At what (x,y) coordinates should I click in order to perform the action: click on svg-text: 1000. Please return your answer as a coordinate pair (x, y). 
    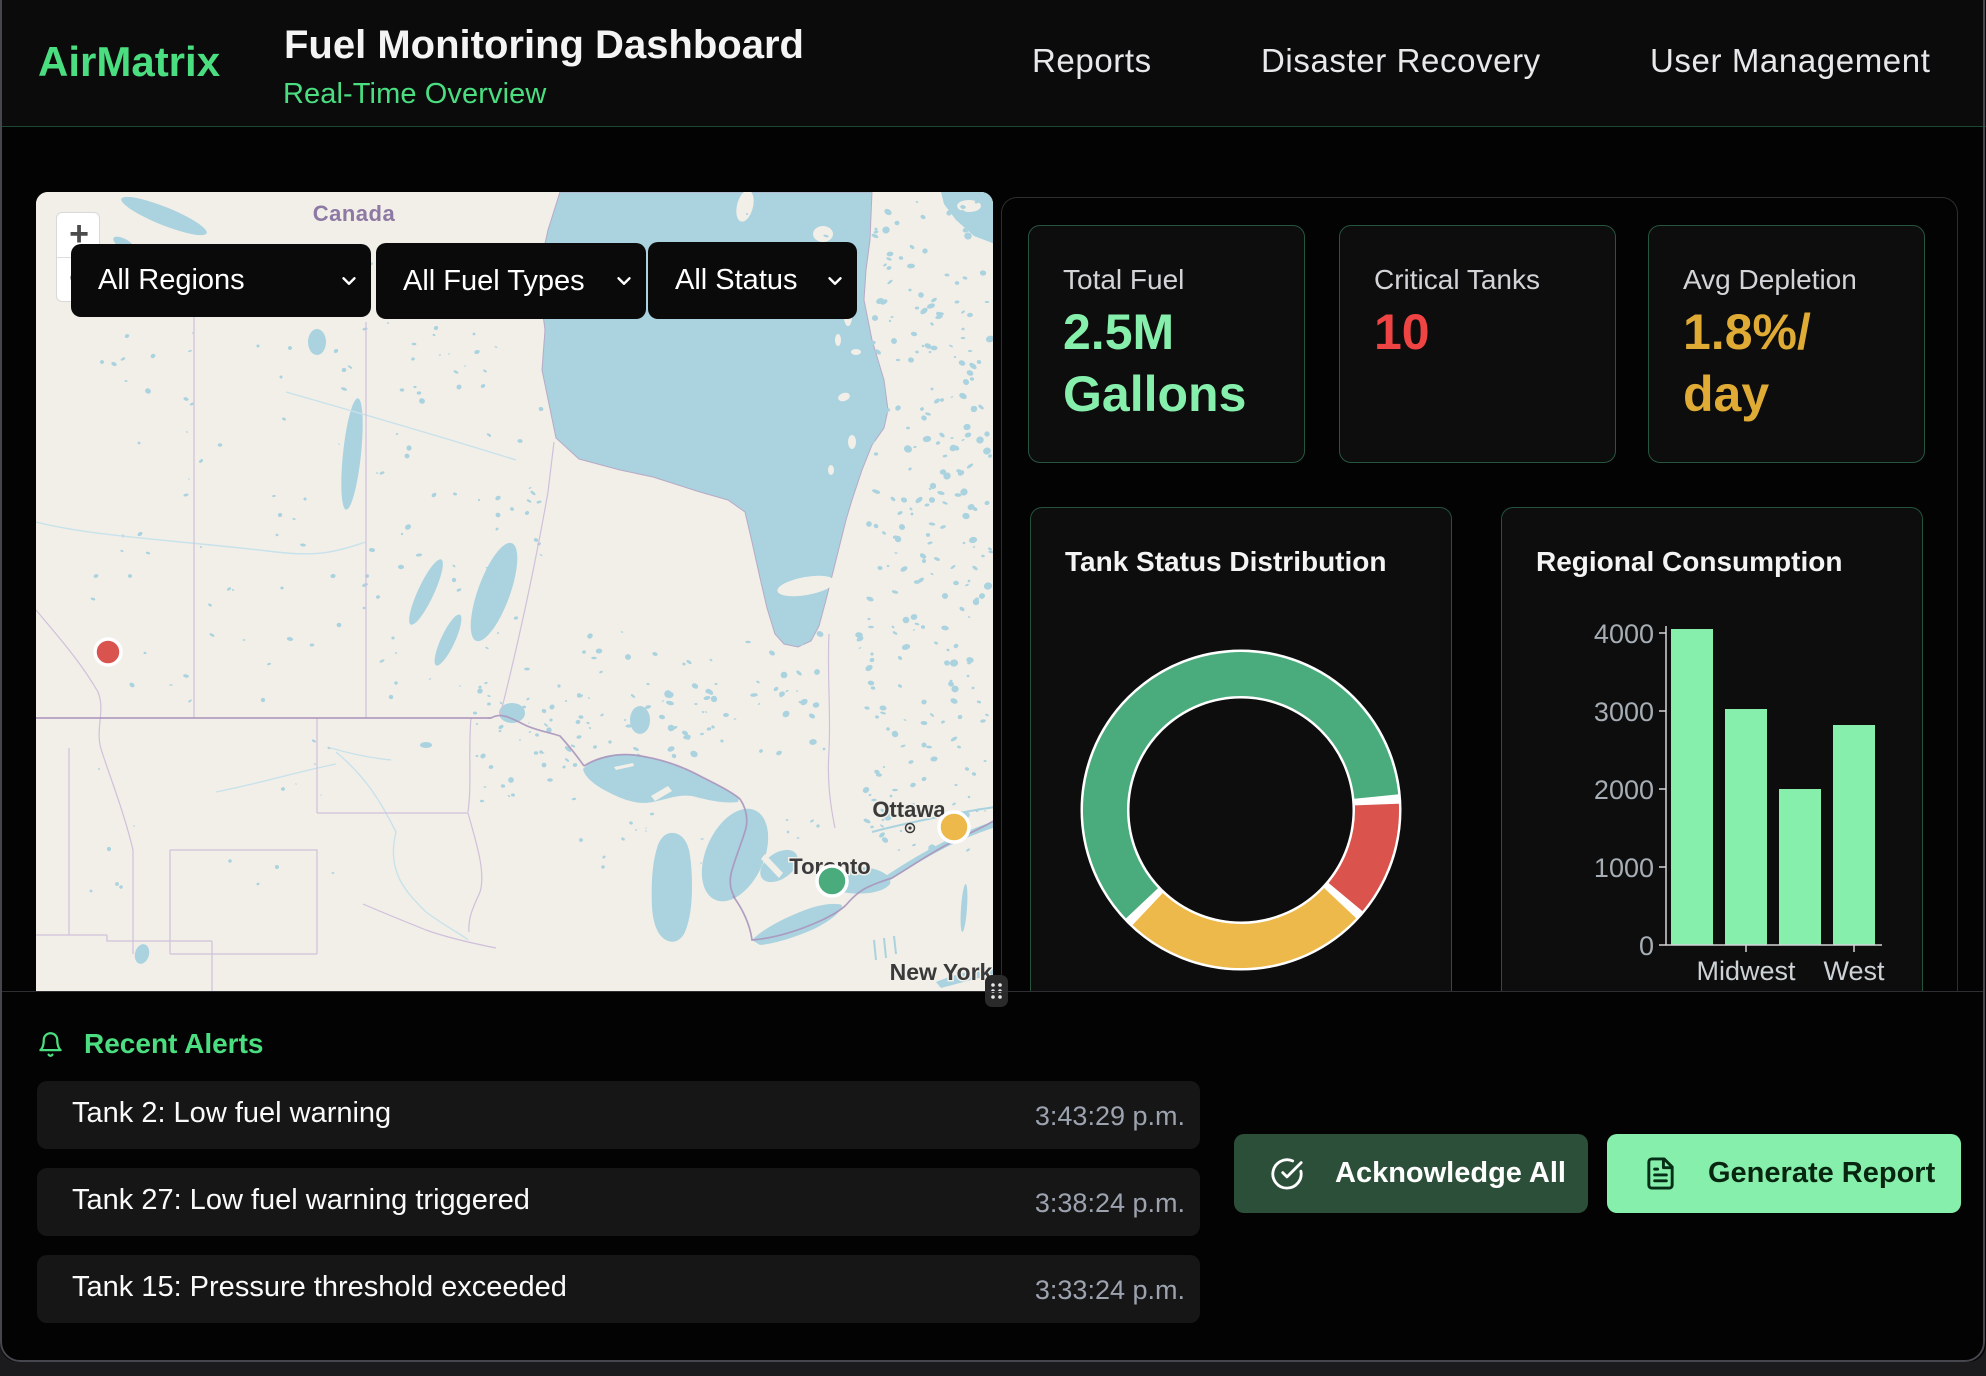
    Looking at the image, I should click on (1624, 868).